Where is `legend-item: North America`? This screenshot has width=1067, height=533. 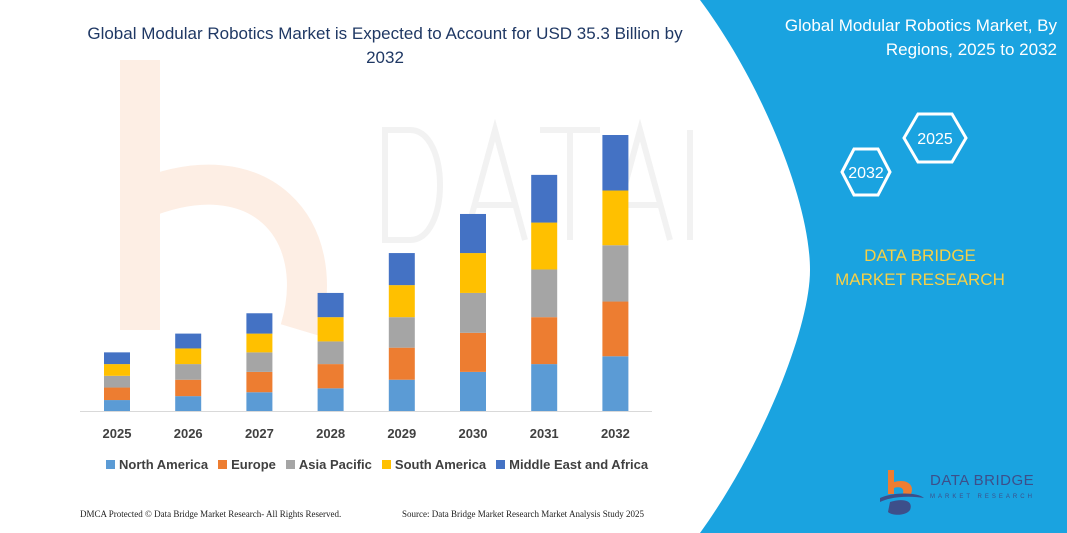
legend-item: North America is located at coordinates (157, 464).